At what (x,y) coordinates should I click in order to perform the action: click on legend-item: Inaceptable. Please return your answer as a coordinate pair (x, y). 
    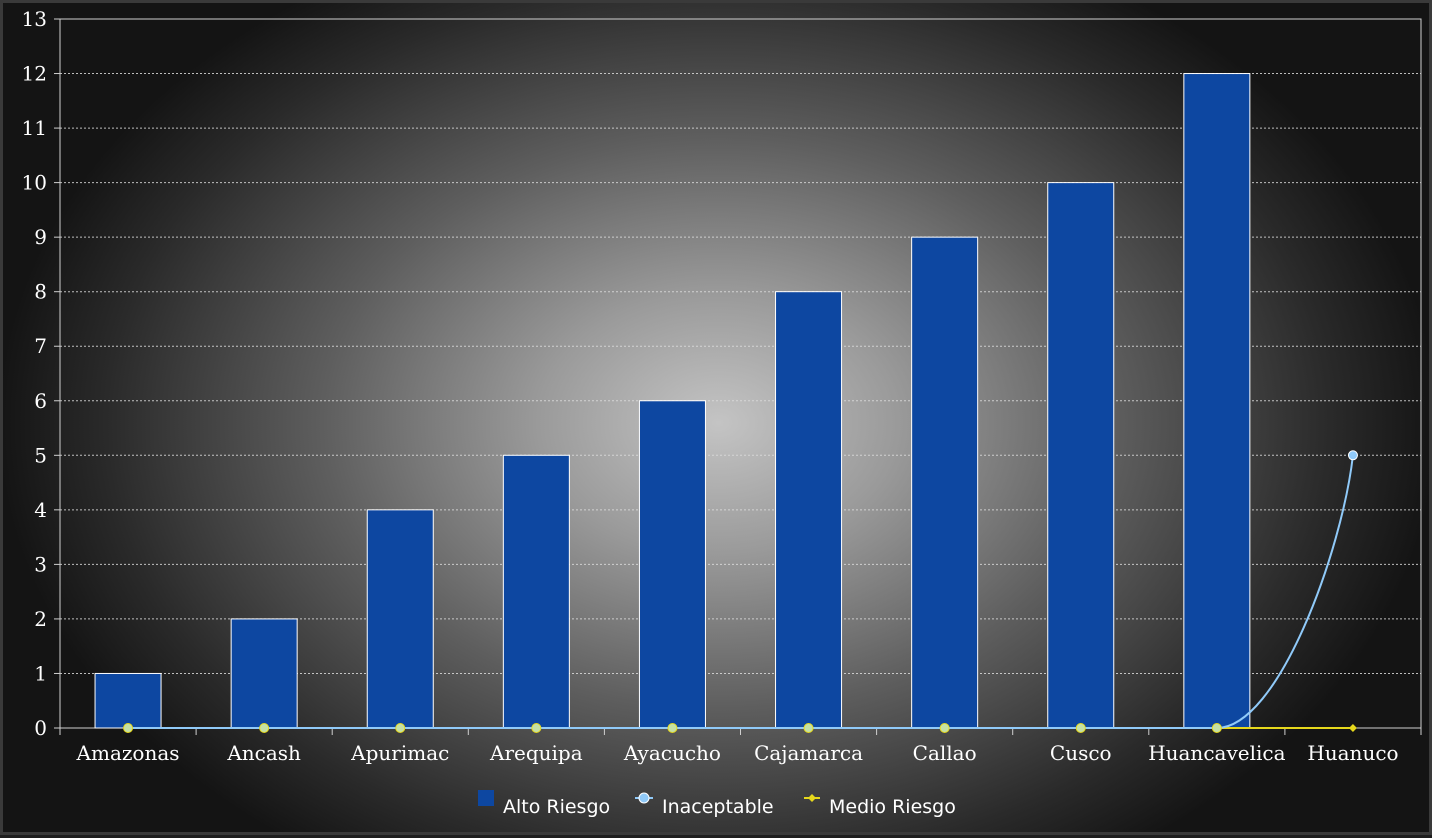
    Looking at the image, I should click on (704, 805).